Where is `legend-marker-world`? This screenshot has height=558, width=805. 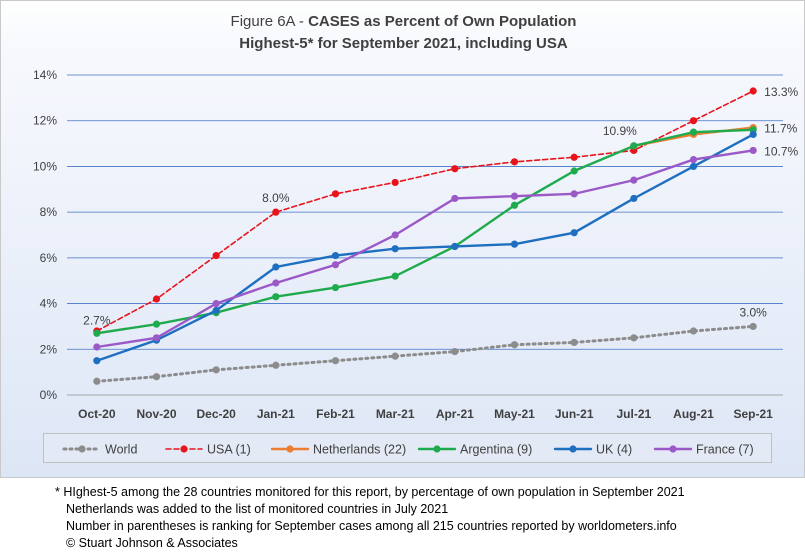 legend-marker-world is located at coordinates (82, 449).